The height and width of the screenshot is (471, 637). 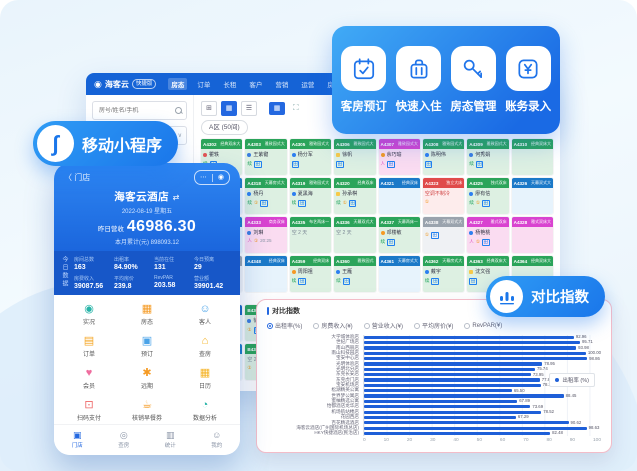 What do you see at coordinates (355, 201) in the screenshot?
I see `room-cell-body: 孙承棋续 ① 田` at bounding box center [355, 201].